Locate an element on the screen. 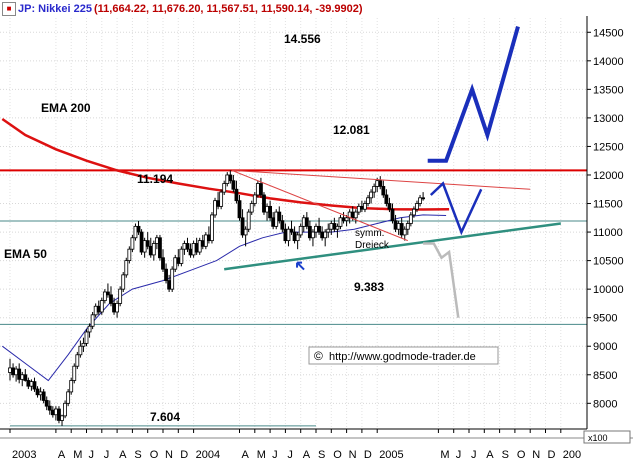 The height and width of the screenshot is (462, 633). y-tick-label: 13500 is located at coordinates (608, 90).